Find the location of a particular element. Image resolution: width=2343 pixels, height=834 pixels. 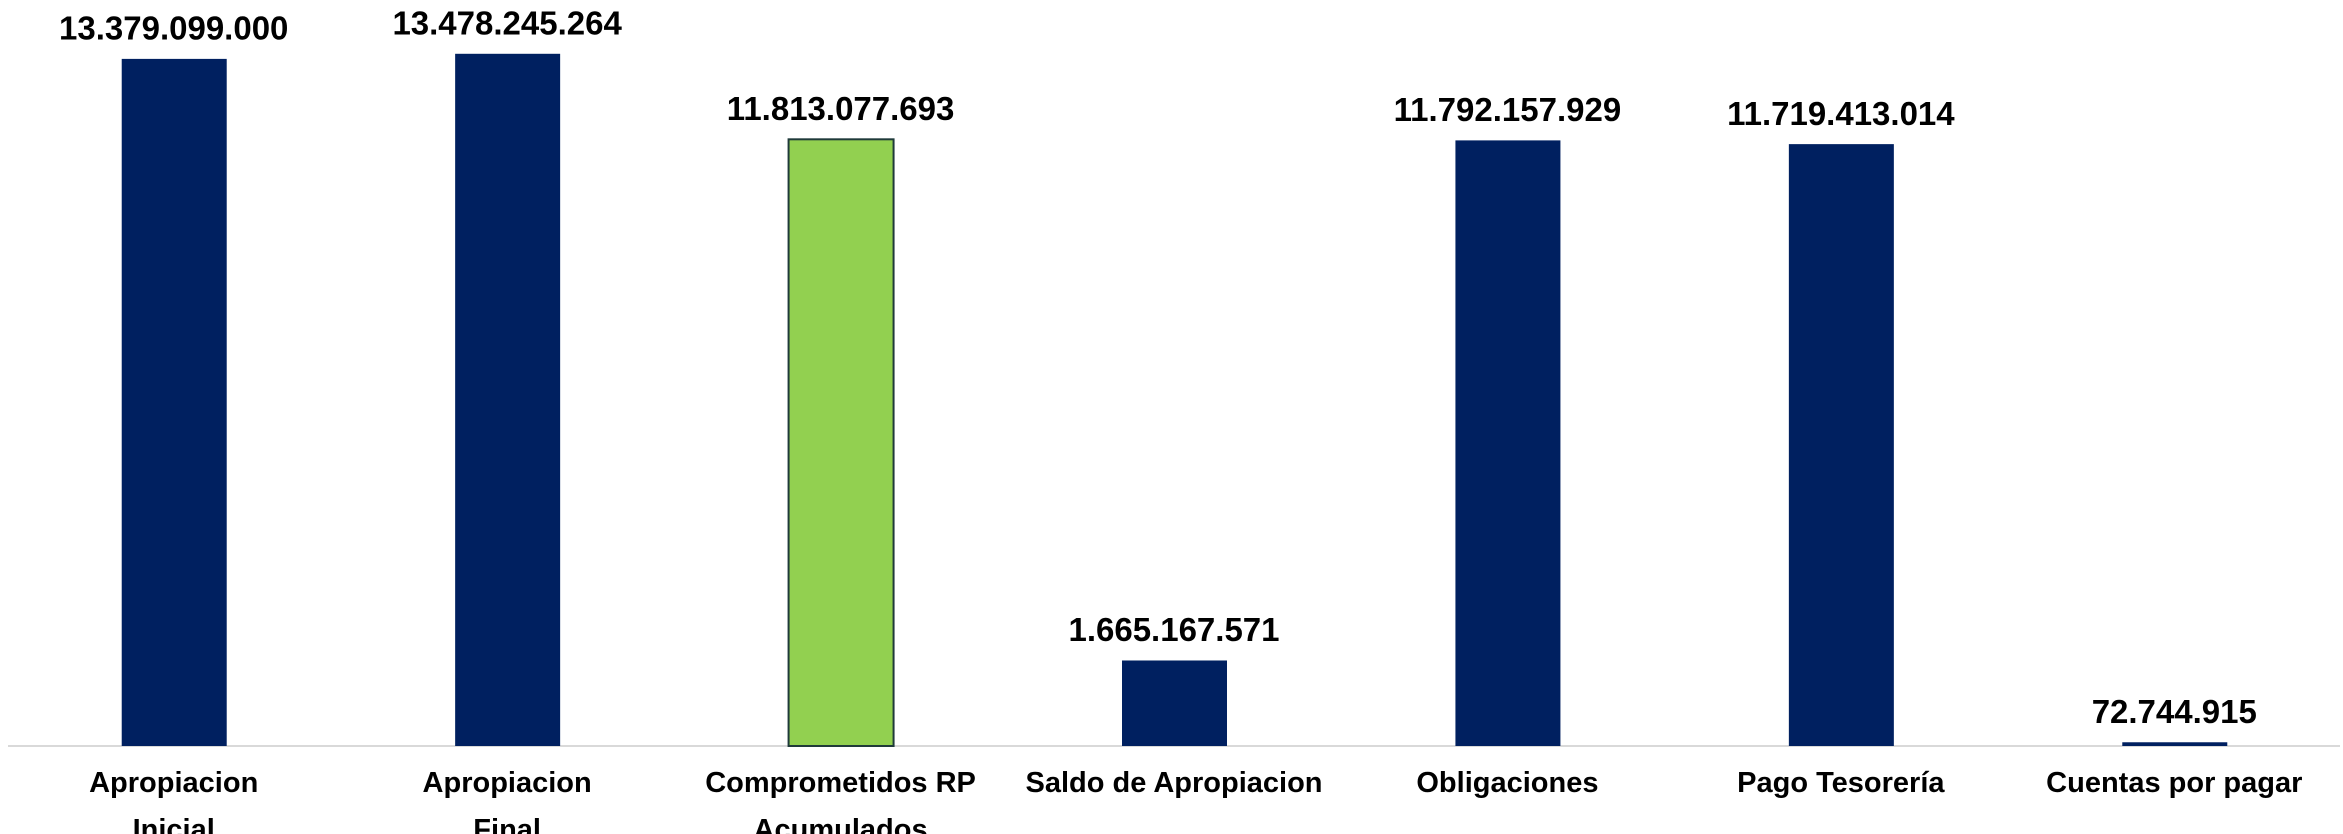

x-tick-label: Apropiacion Inicial is located at coordinates (174, 800).